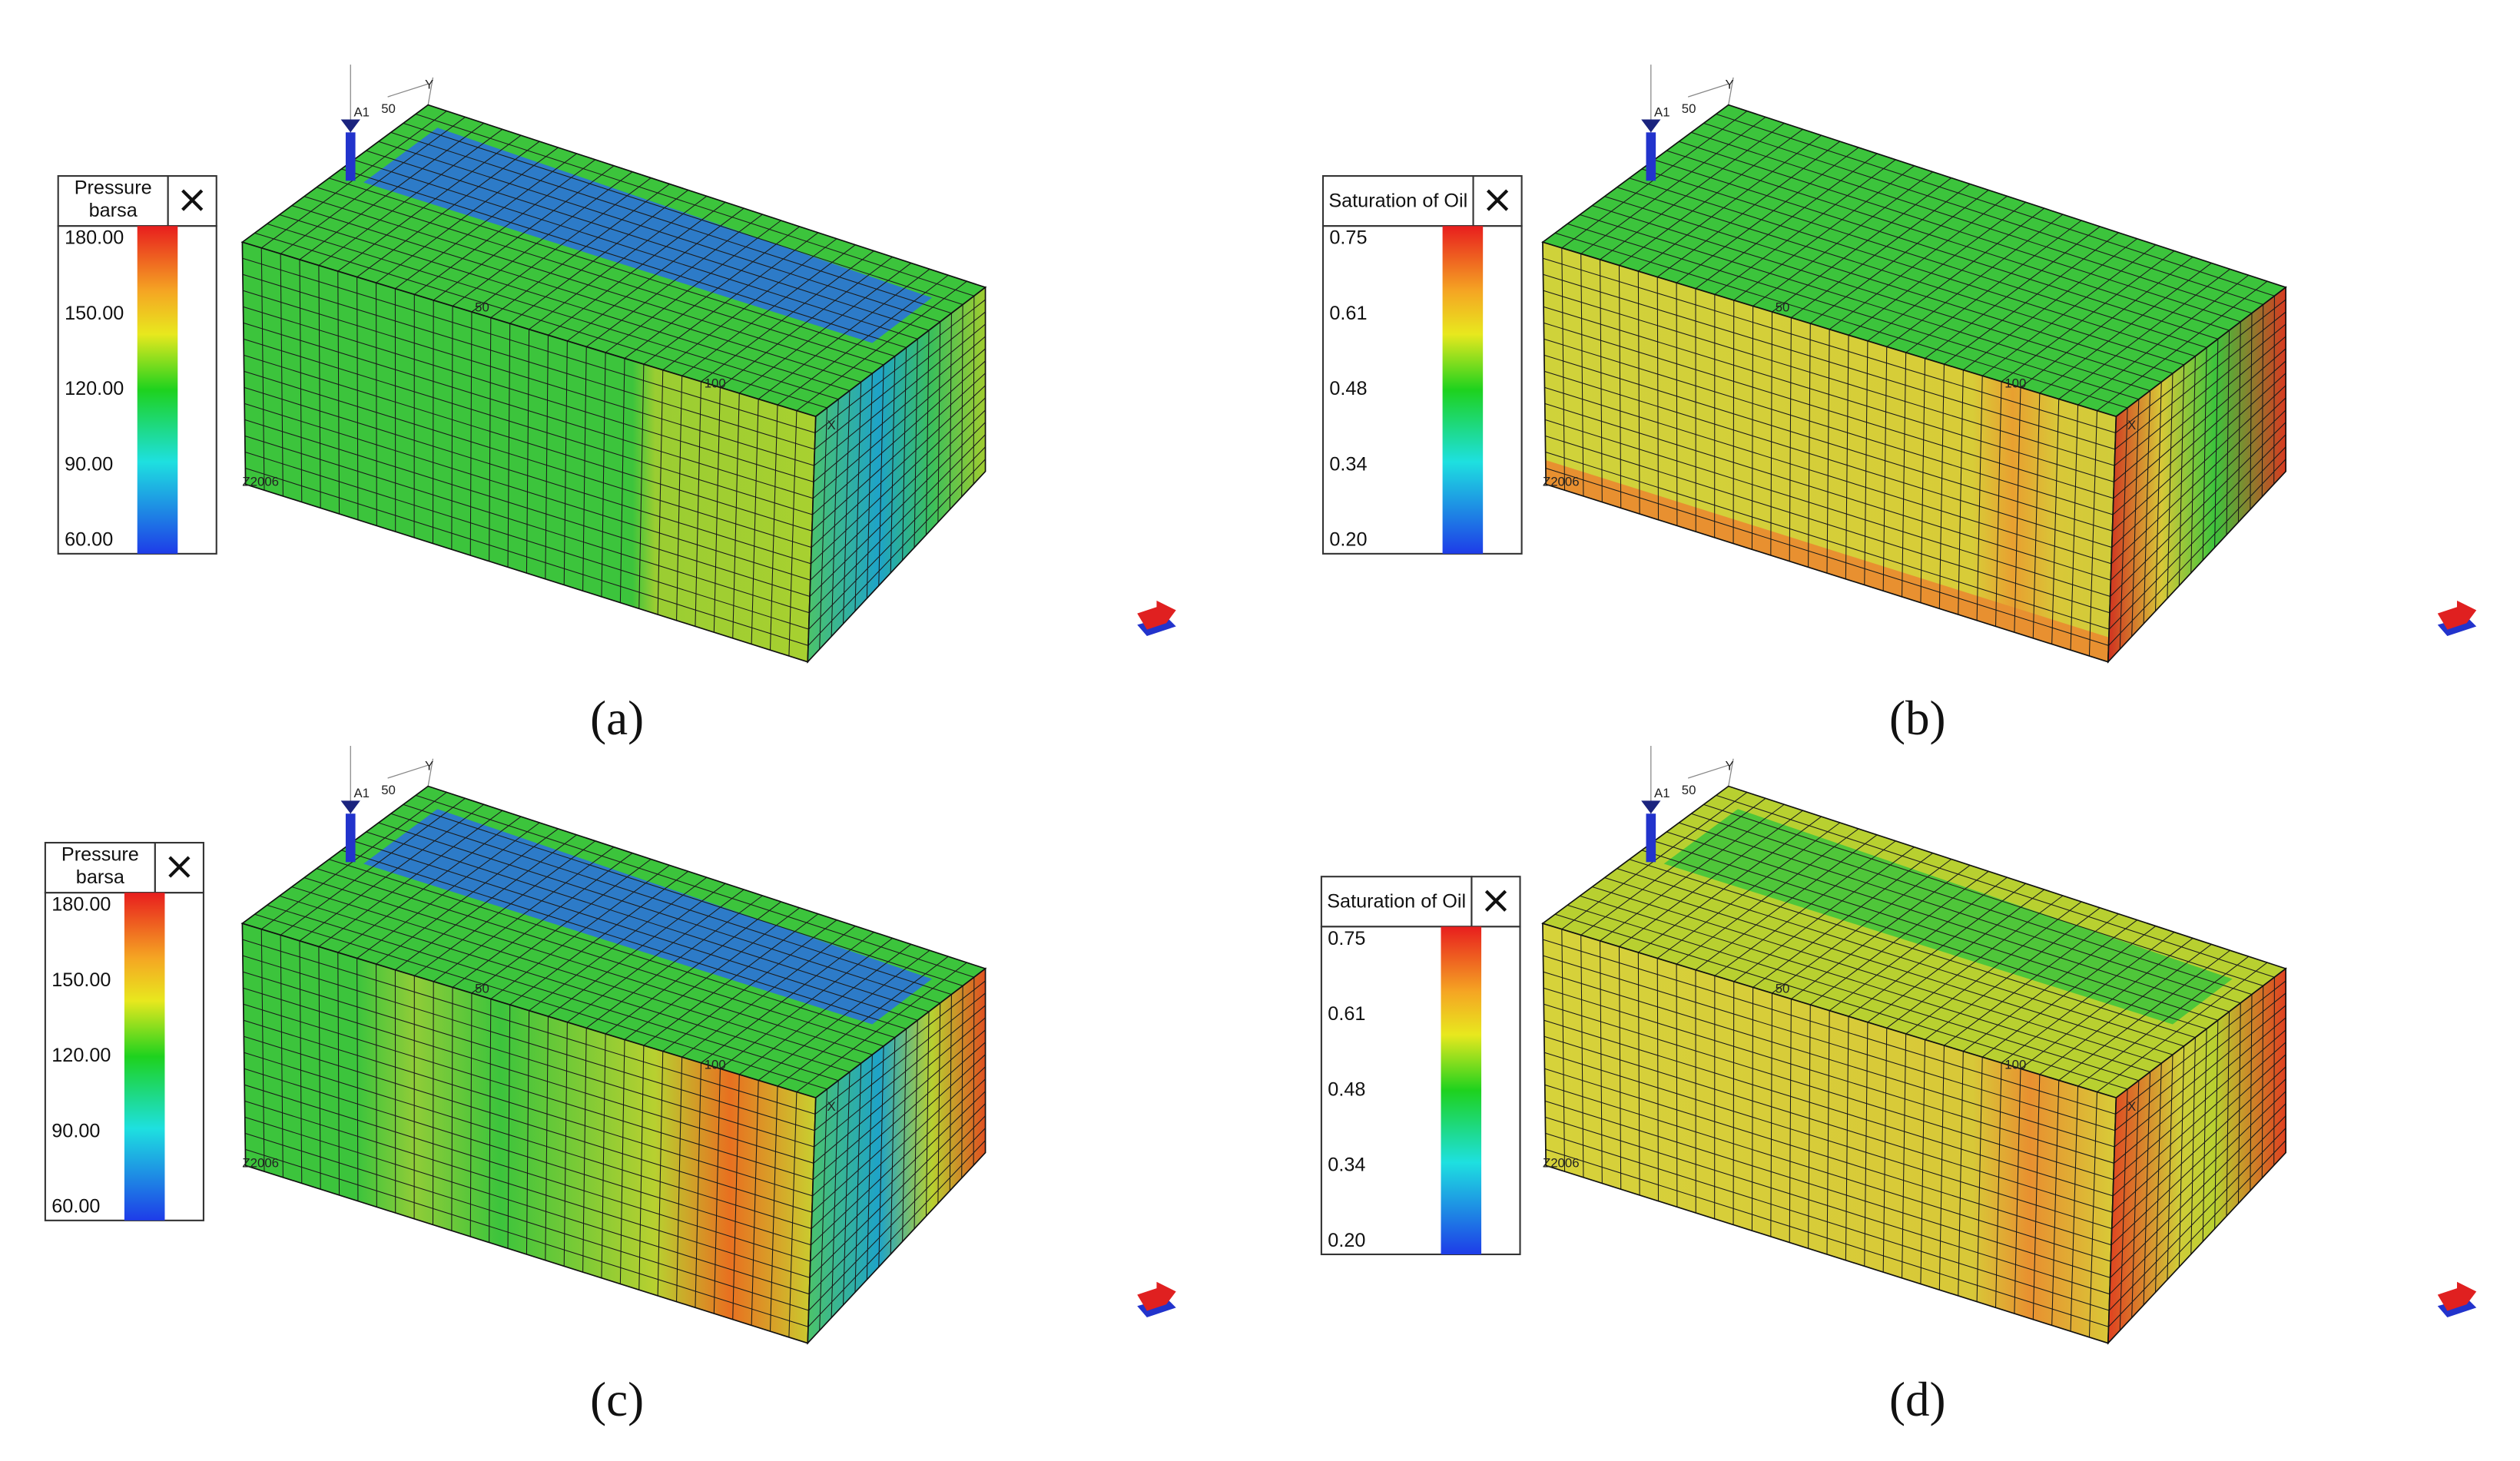  What do you see at coordinates (1396, 901) in the screenshot?
I see `legend-title: Saturation of Oil` at bounding box center [1396, 901].